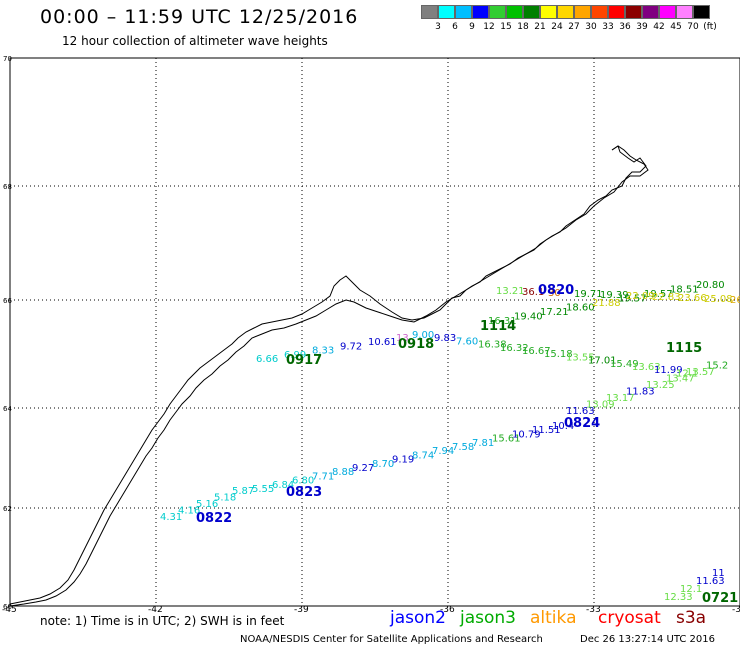 The height and width of the screenshot is (650, 740). I want to click on wave-height-label: 11.83, so click(640, 392).